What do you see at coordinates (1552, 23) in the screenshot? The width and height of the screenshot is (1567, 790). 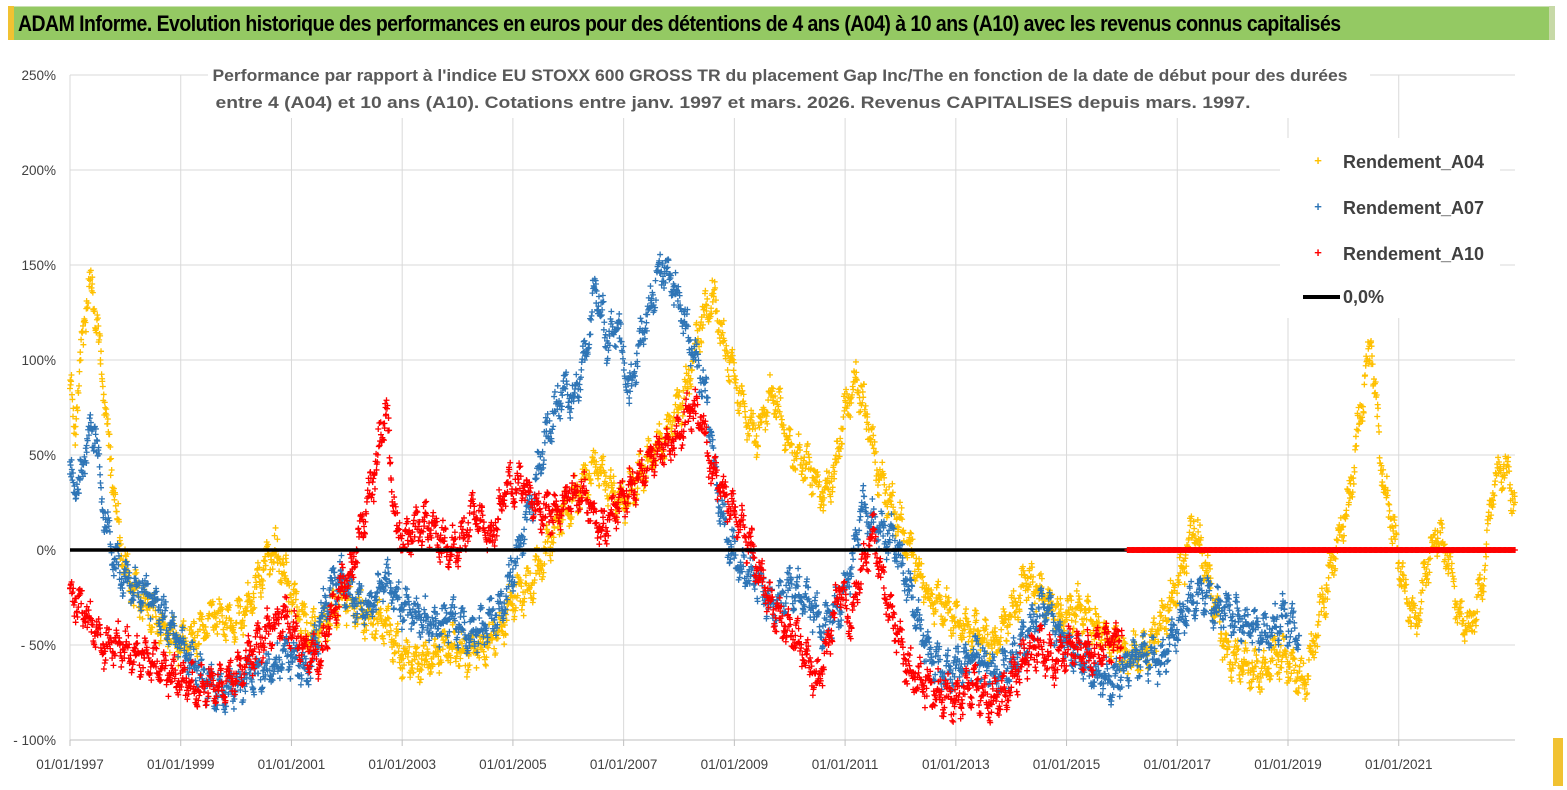 I see `header-corner-right` at bounding box center [1552, 23].